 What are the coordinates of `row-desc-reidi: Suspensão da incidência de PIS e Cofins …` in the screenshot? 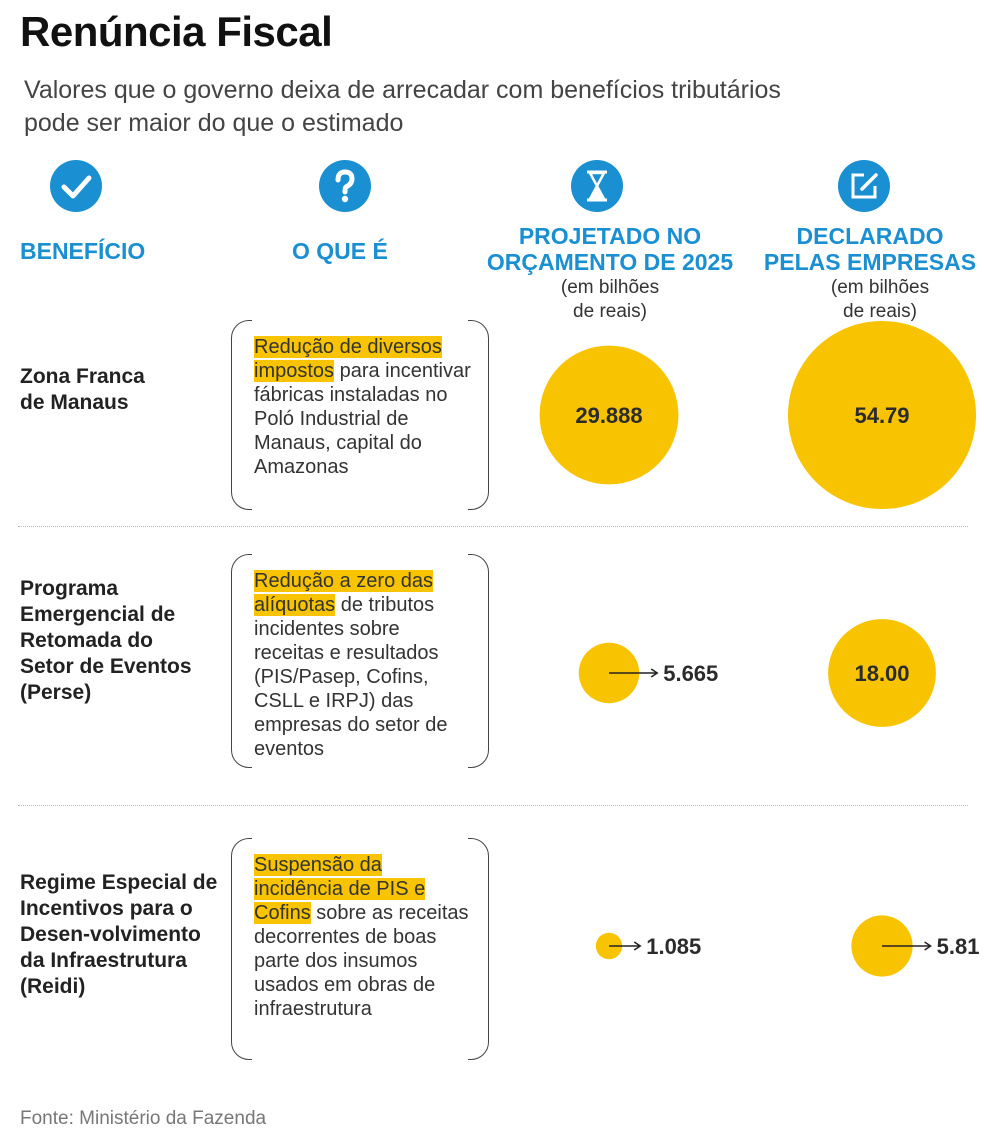 It's located at (360, 949).